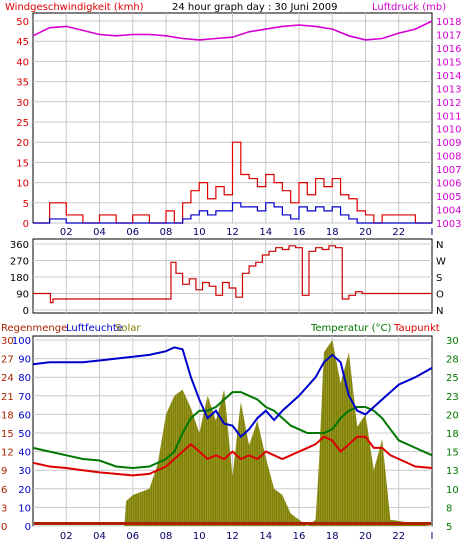  Describe the element at coordinates (452, 434) in the screenshot. I see `temp-y-tick-label: 18` at that location.